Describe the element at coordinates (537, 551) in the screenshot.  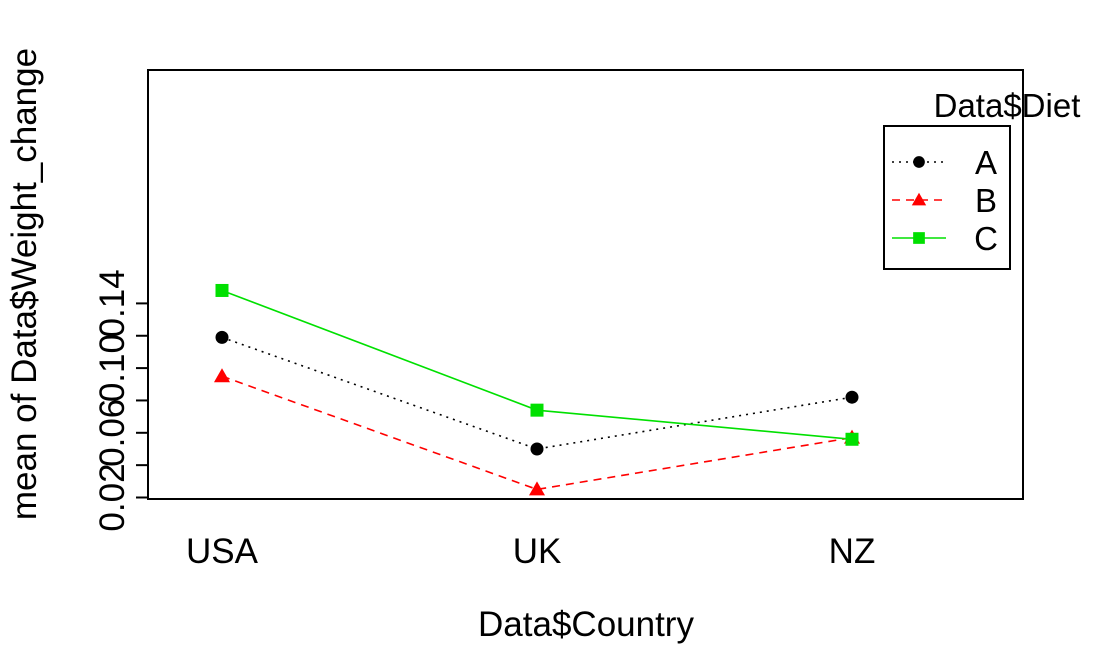
I see `x-tick-label: UK` at that location.